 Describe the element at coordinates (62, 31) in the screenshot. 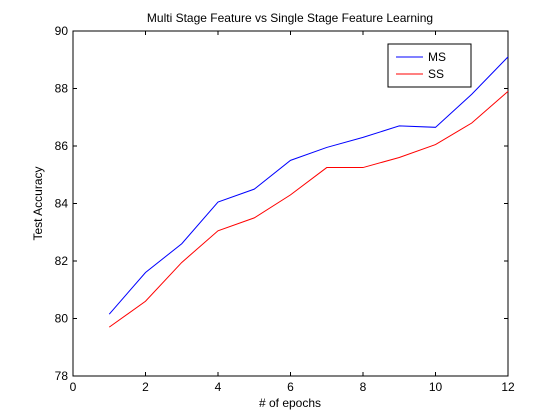

I see `y-tick-label: 90` at that location.